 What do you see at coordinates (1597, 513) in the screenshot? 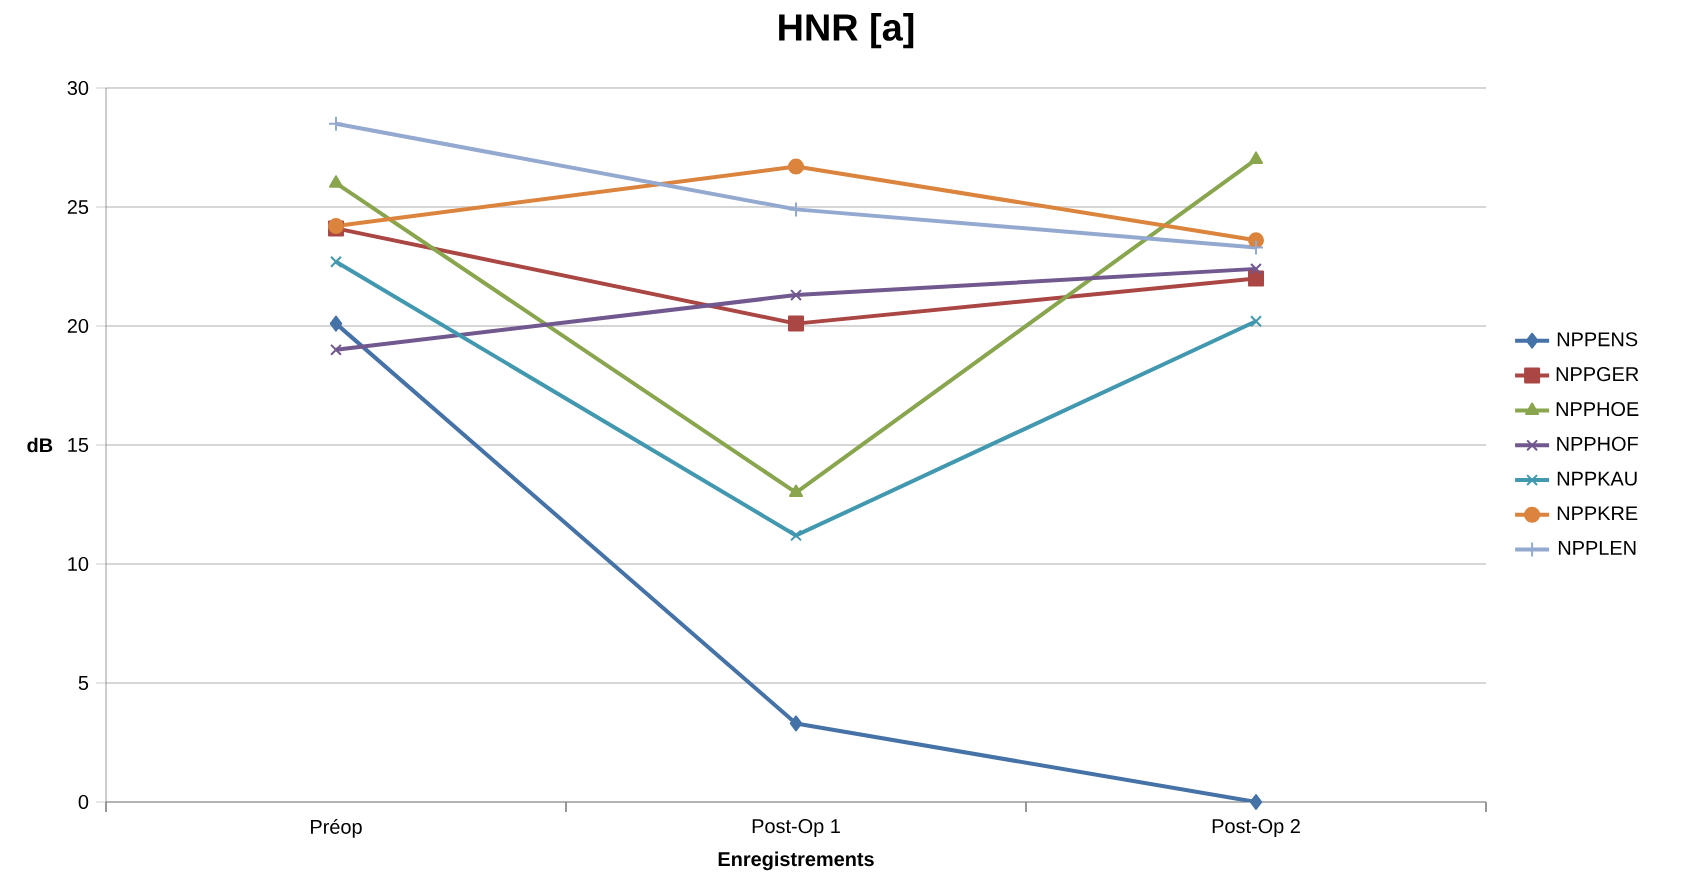
I see `legend-label: NPPKRE` at bounding box center [1597, 513].